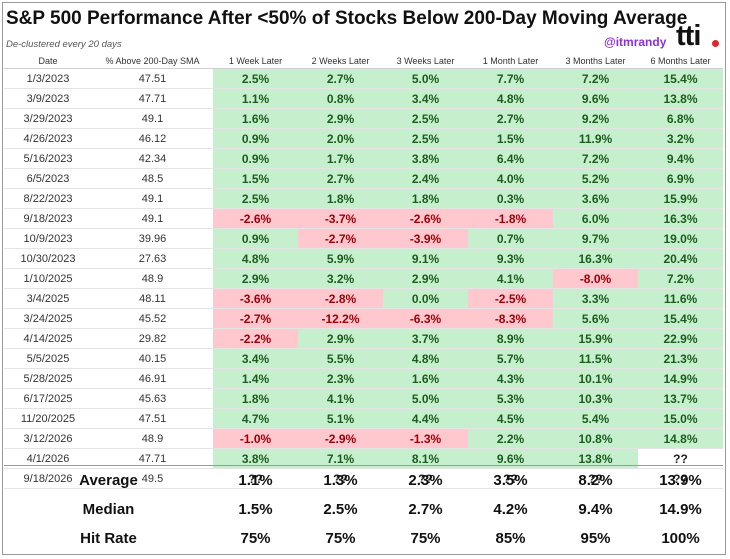  I want to click on return-cell: 13.7%, so click(680, 398).